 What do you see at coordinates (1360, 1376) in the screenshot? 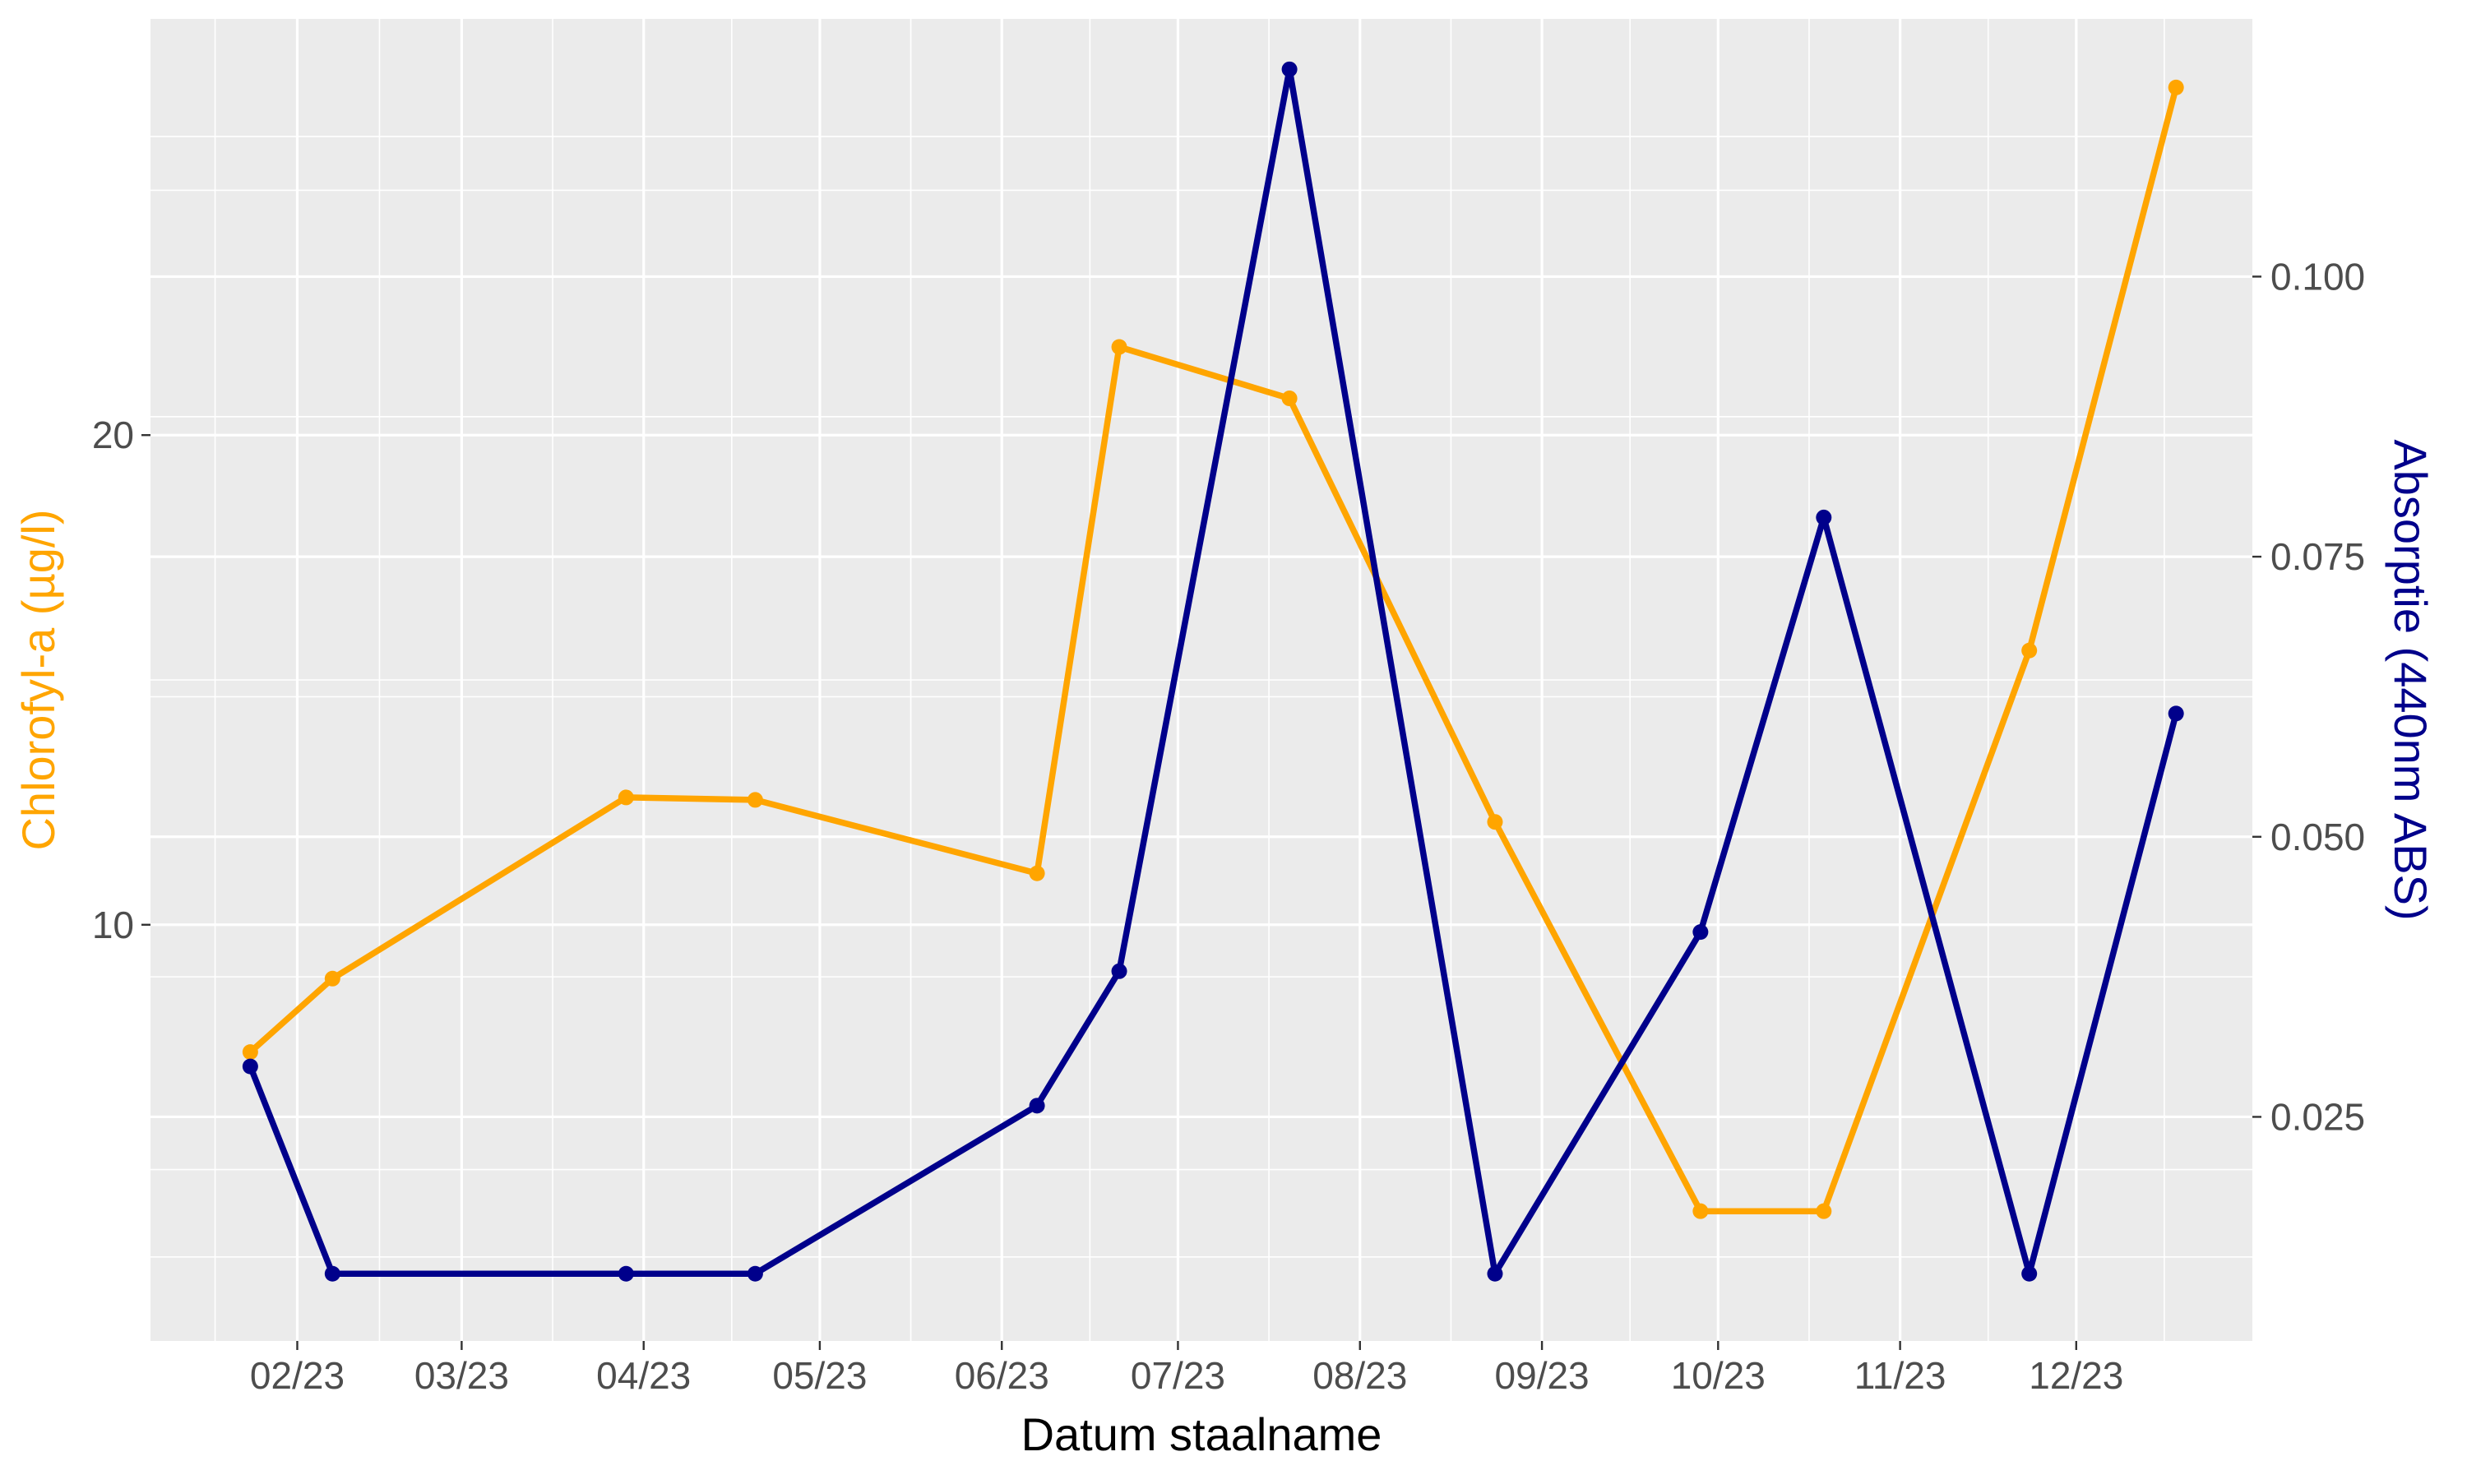
I see `x-tick-label: 08/23` at bounding box center [1360, 1376].